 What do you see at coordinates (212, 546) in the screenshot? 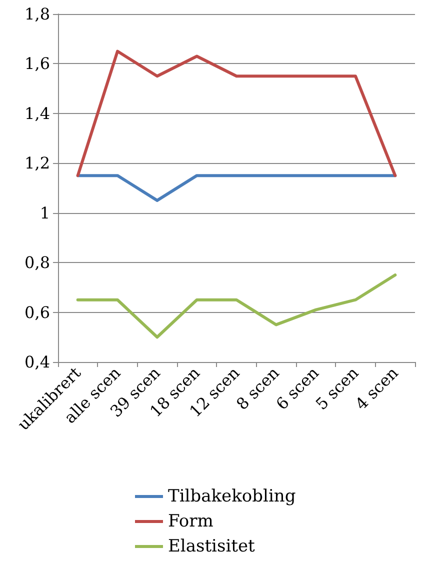
I see `legend-label: Elastisitet` at bounding box center [212, 546].